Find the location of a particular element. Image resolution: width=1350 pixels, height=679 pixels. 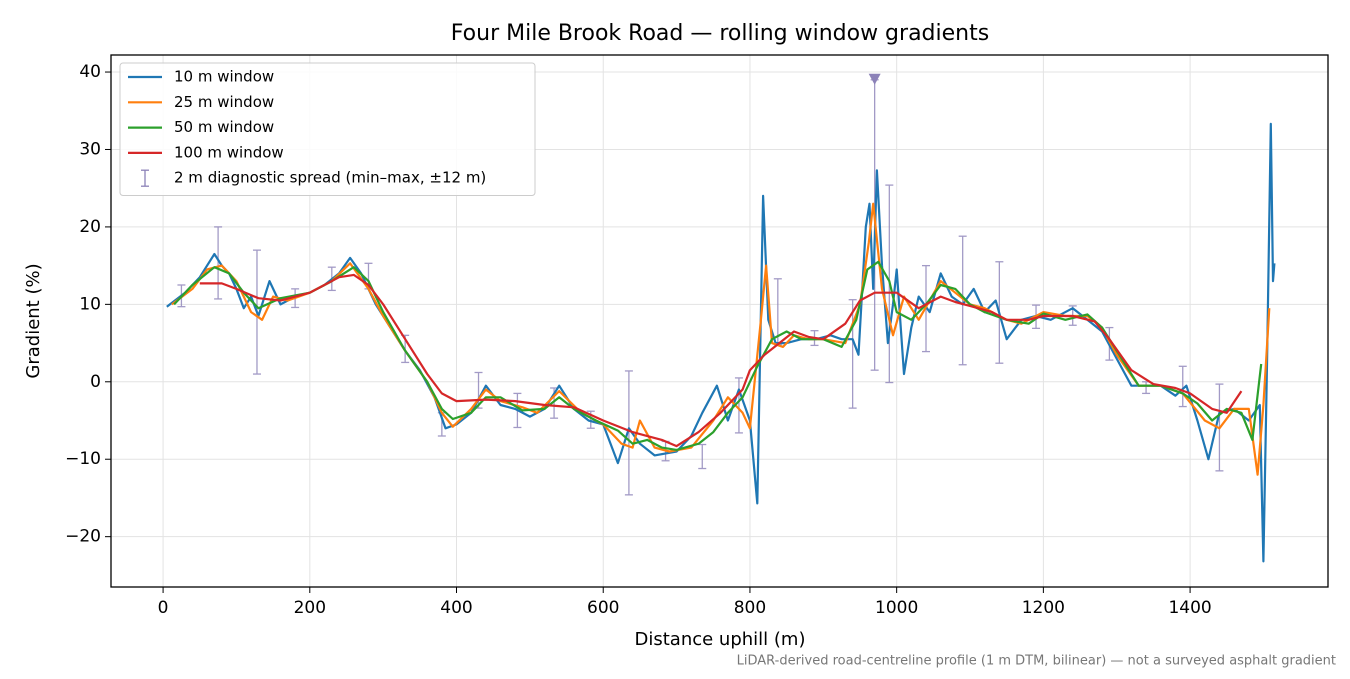

x-tick-label: 1200 is located at coordinates (1043, 608).